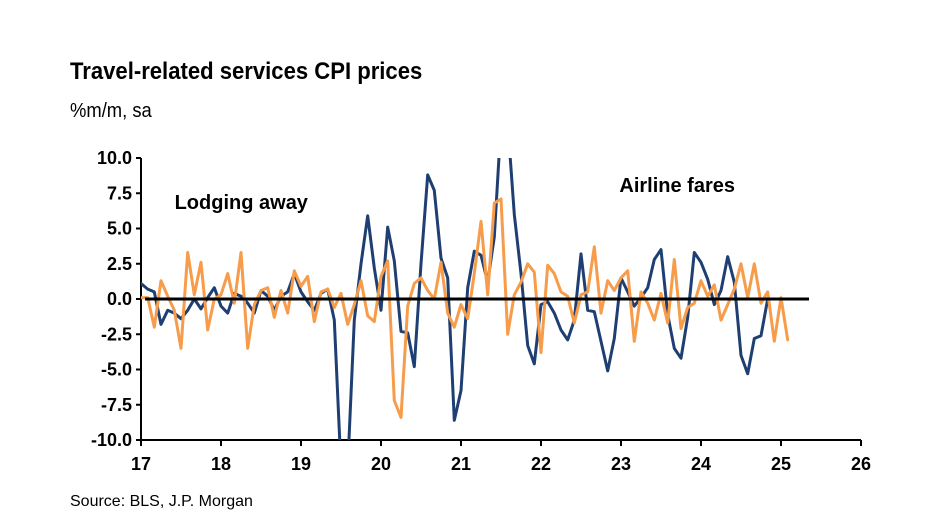 The image size is (934, 515). I want to click on y-tick-label: 0.0, so click(119, 299).